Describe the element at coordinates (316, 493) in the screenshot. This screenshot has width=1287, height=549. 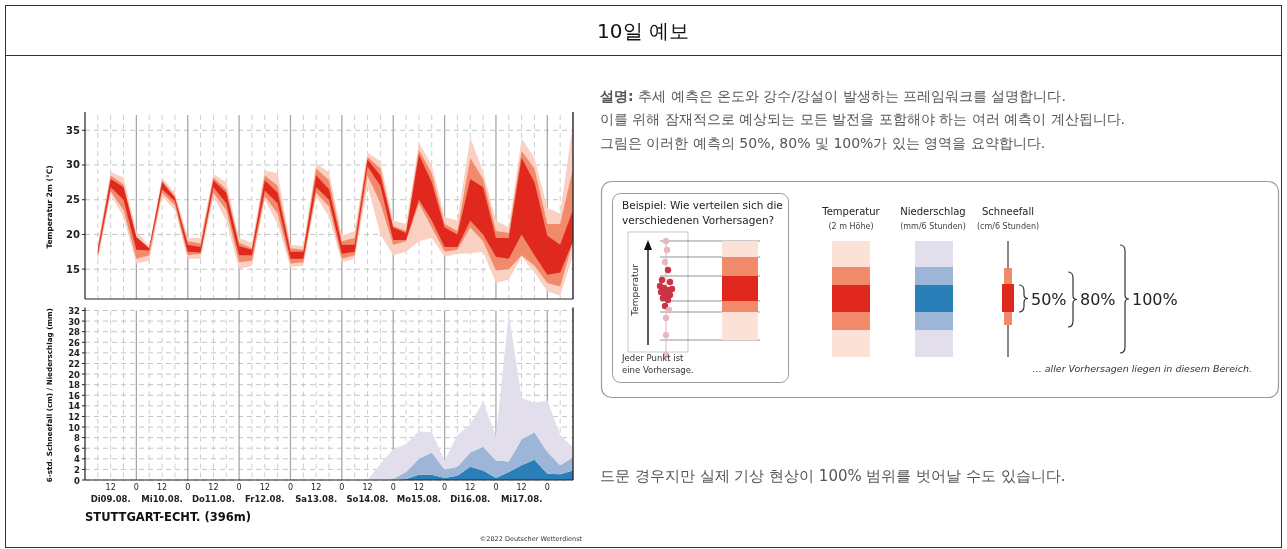
I see `x-tick-label: 12 Sa13.08.` at that location.